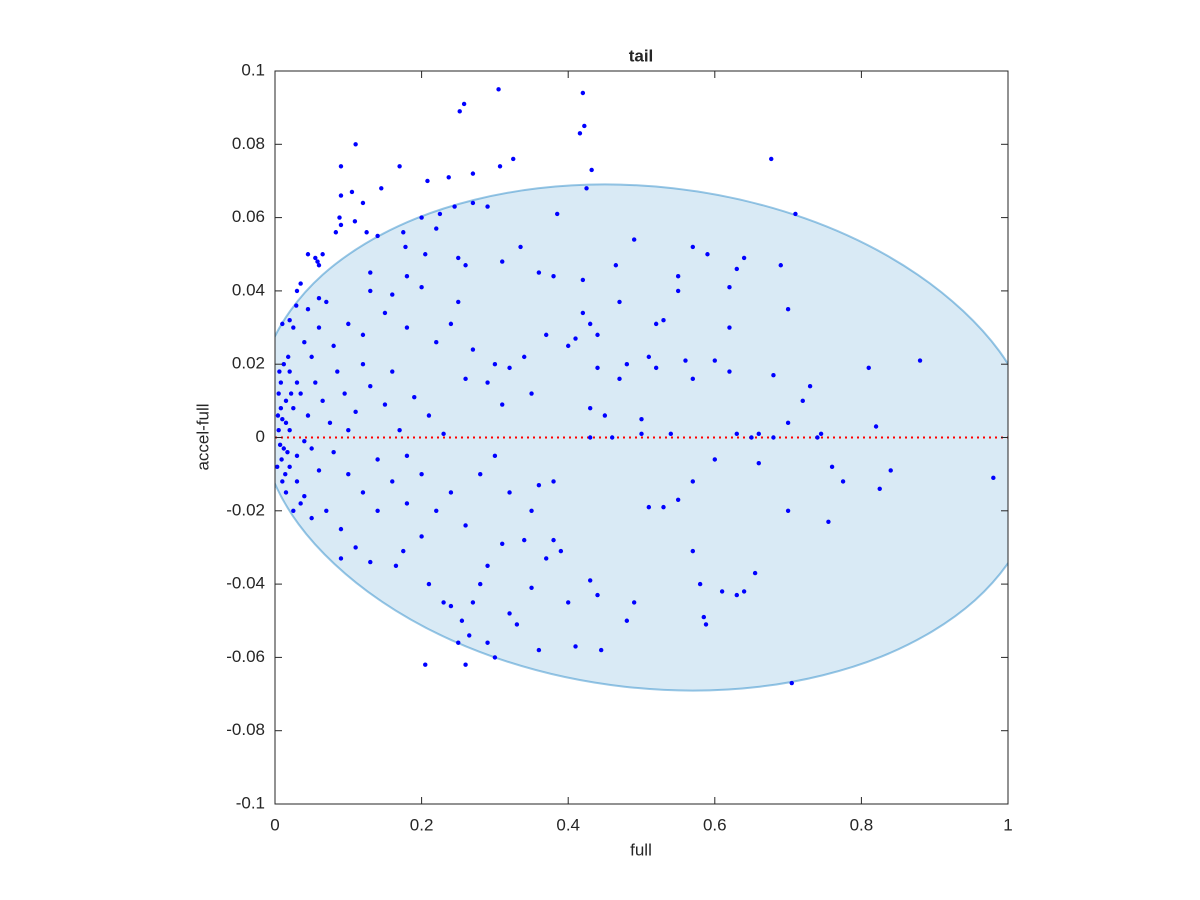  Describe the element at coordinates (248, 363) in the screenshot. I see `y-tick-label: 0.02` at that location.